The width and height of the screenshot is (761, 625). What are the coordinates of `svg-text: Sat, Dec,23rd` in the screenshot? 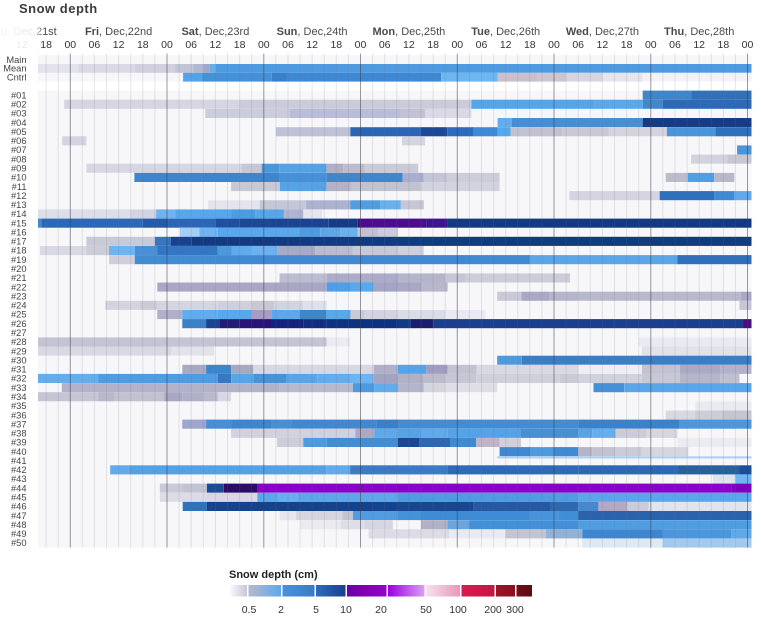 It's located at (215, 32).